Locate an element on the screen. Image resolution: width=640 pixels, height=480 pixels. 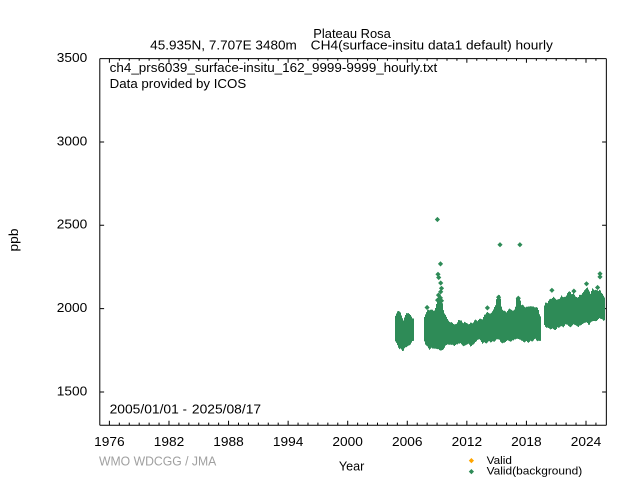
svg-text: 1500 is located at coordinates (72, 391).